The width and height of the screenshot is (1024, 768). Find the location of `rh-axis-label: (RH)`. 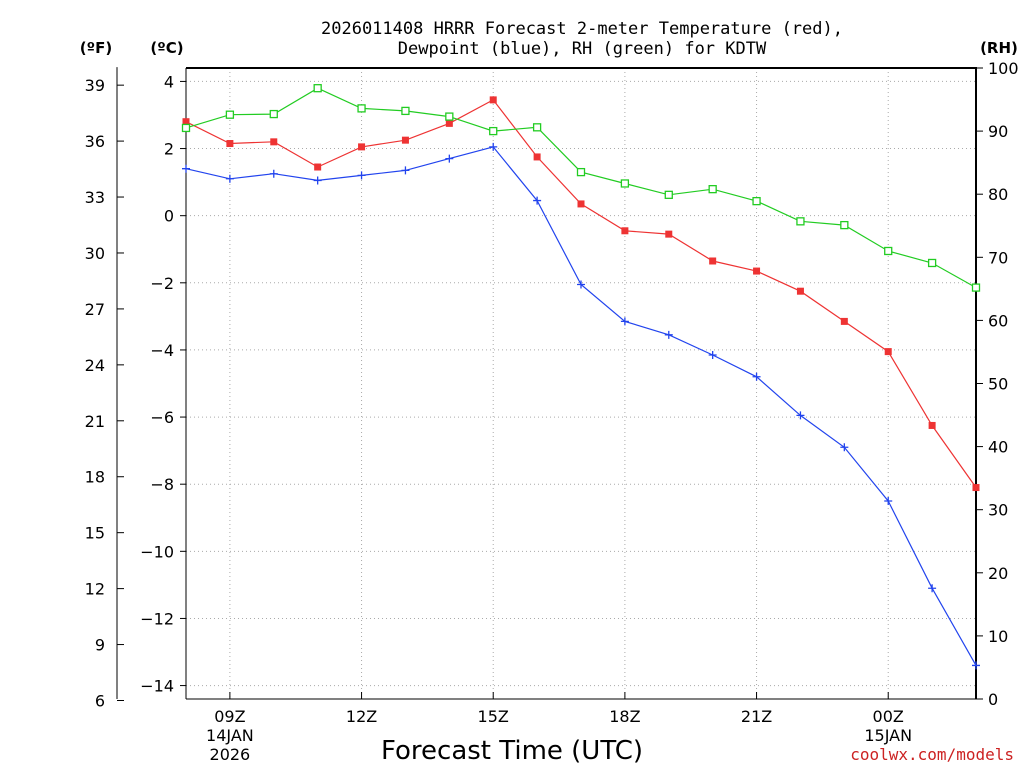

rh-axis-label: (RH) is located at coordinates (999, 48).